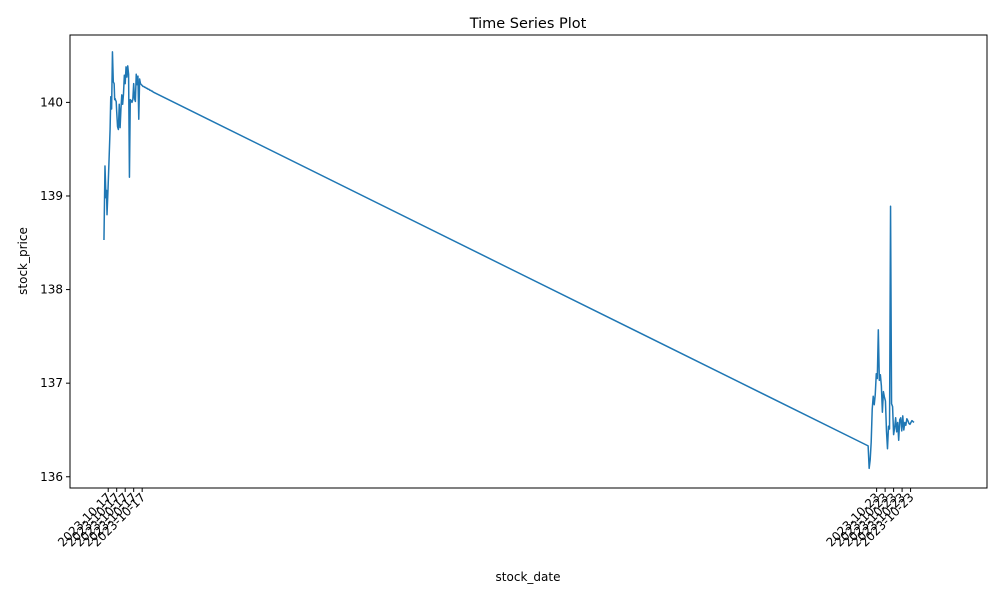 This screenshot has width=1000, height=600. I want to click on y-tick-label: 138, so click(51, 290).